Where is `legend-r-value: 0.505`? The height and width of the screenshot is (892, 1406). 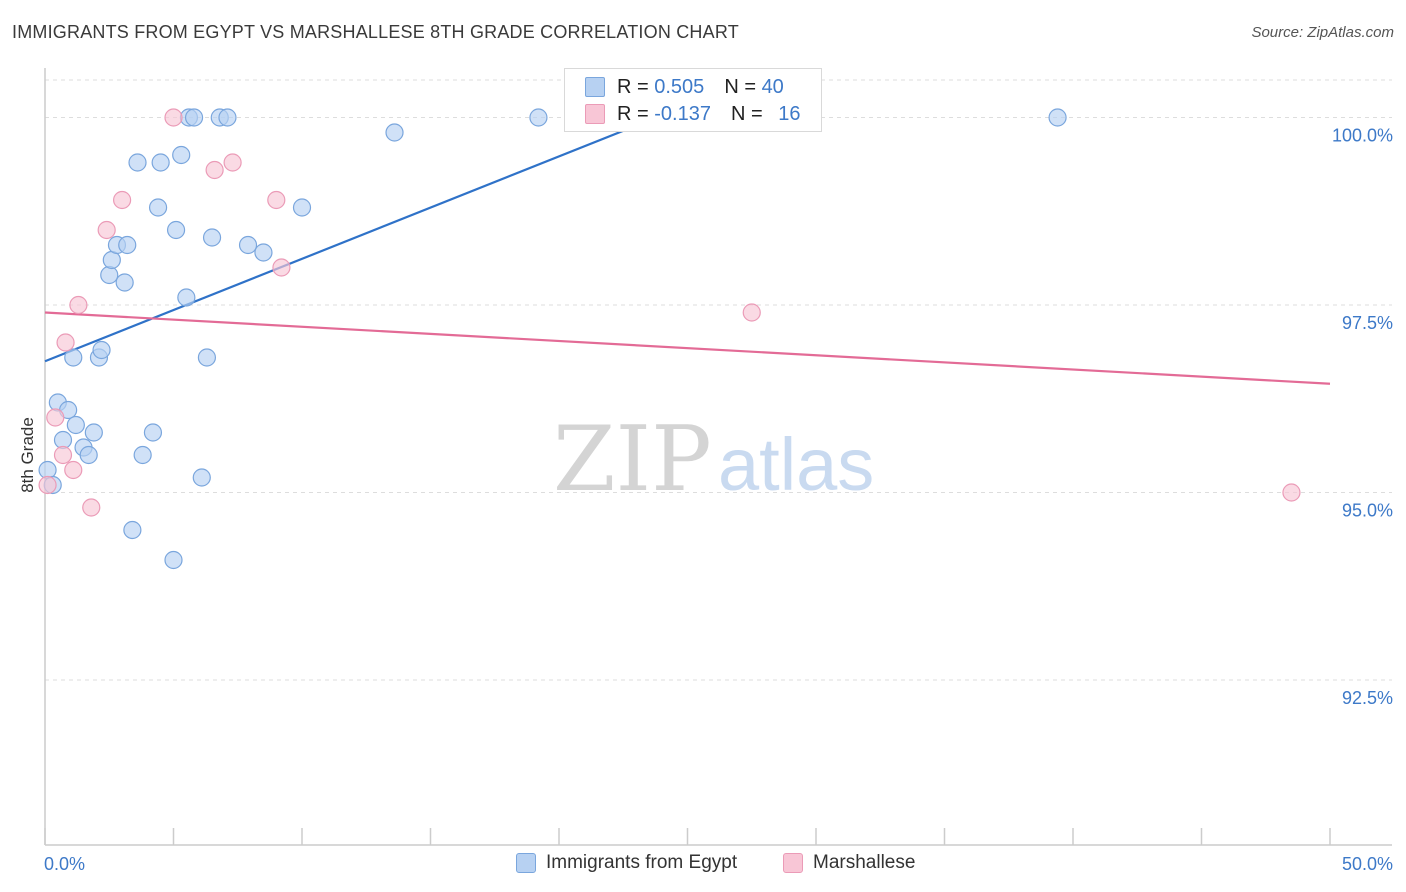 legend-r-value: 0.505 is located at coordinates (679, 86).